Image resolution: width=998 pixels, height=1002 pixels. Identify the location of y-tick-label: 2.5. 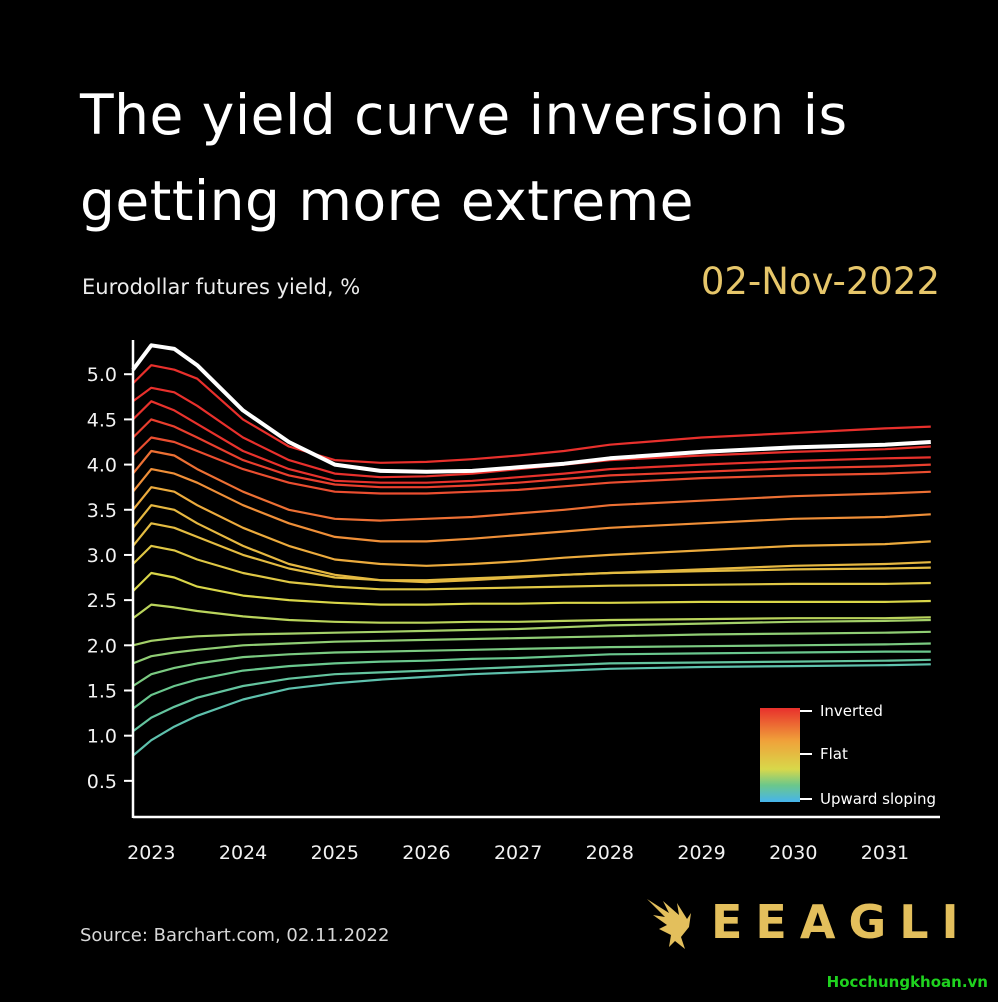
(102, 601).